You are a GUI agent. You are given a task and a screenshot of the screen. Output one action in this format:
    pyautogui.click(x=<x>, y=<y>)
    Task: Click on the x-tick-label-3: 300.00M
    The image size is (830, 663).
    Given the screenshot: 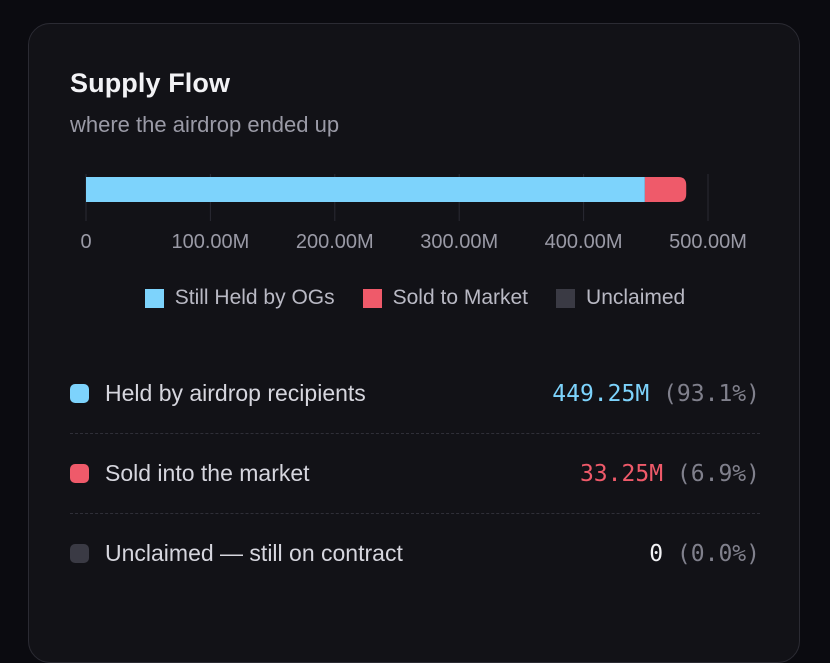 What is the action you would take?
    pyautogui.click(x=459, y=242)
    